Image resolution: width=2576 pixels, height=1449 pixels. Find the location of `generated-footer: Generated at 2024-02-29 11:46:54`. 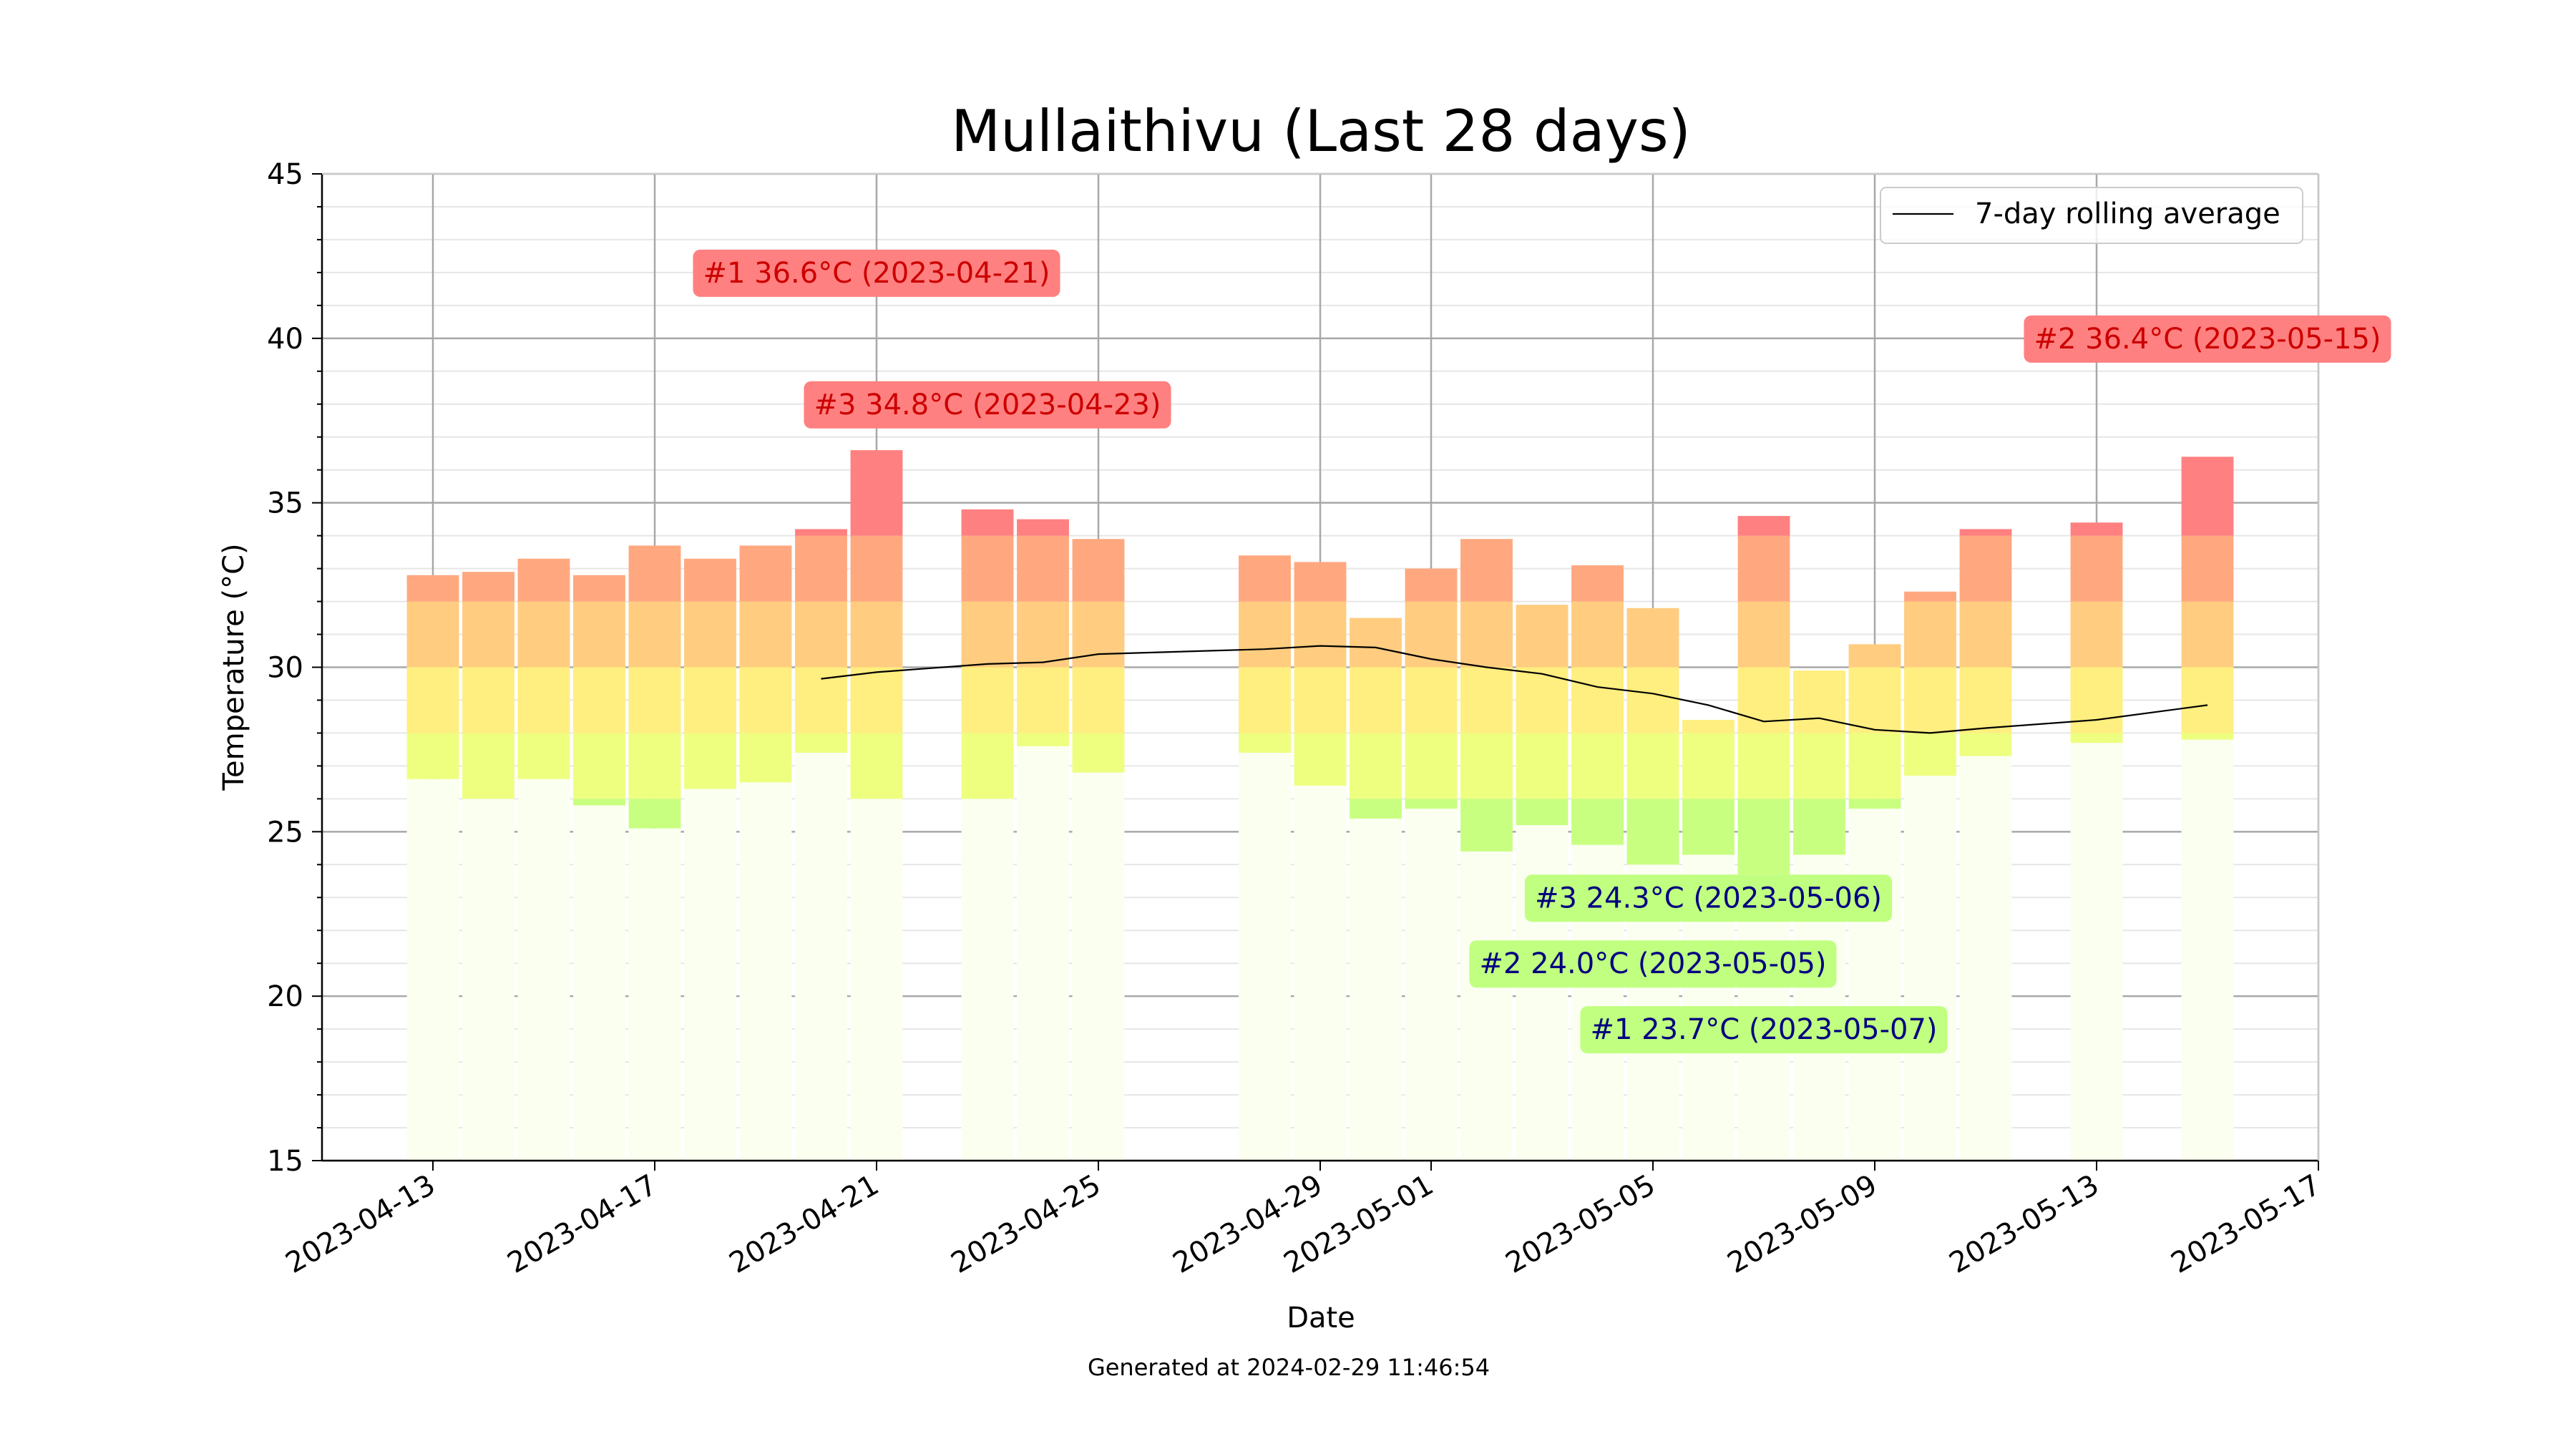

generated-footer: Generated at 2024-02-29 11:46:54 is located at coordinates (1289, 1367).